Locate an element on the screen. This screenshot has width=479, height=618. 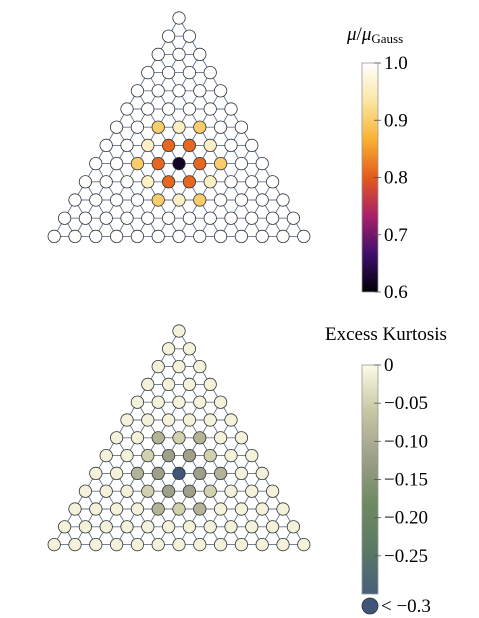
colorbar-tick-label: 0.8 is located at coordinates (396, 178).